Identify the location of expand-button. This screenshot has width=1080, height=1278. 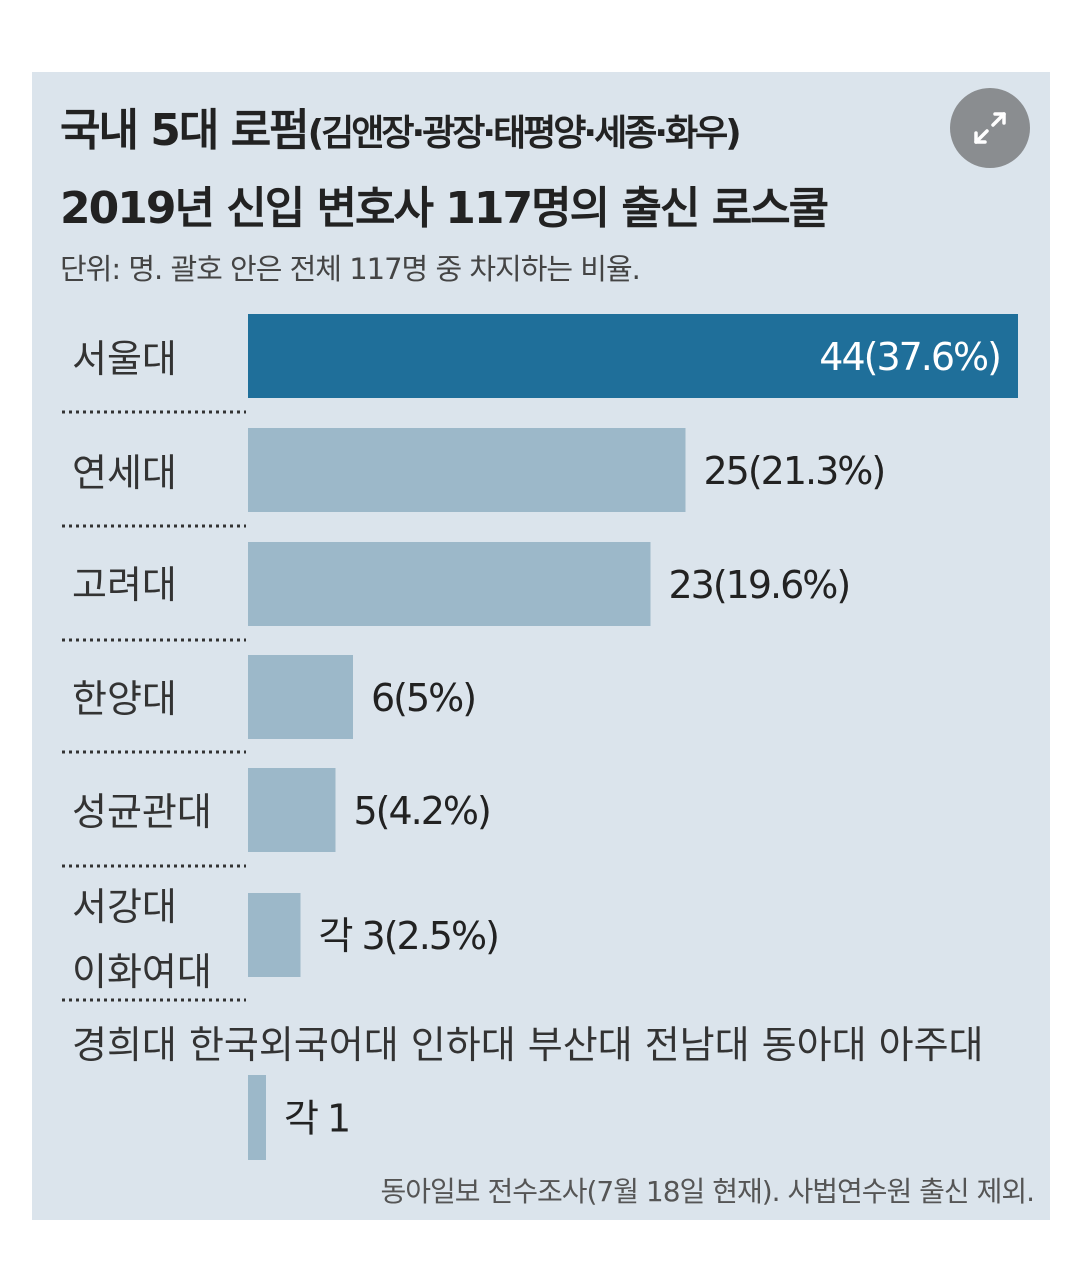
(990, 128).